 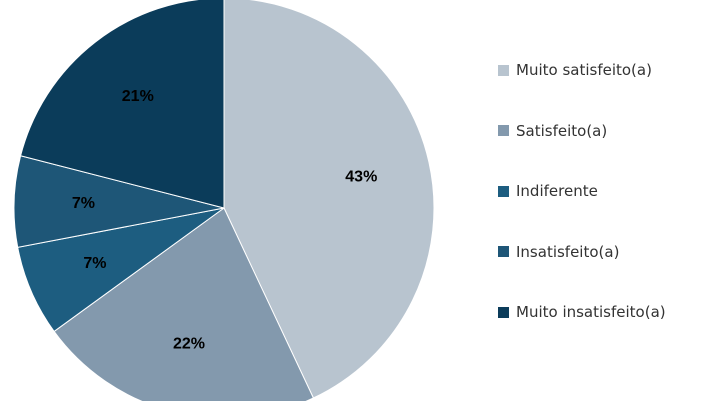 What do you see at coordinates (503, 312) in the screenshot?
I see `legend-swatch-muito-insatisfeito` at bounding box center [503, 312].